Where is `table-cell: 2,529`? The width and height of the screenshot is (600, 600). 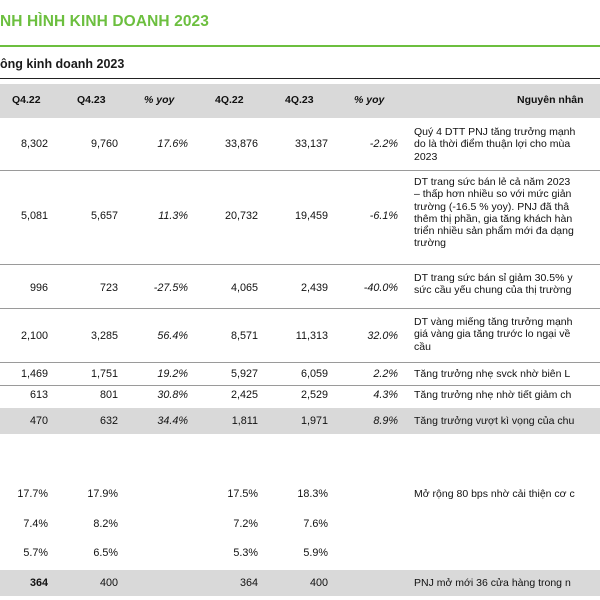 table-cell: 2,529 is located at coordinates (314, 395).